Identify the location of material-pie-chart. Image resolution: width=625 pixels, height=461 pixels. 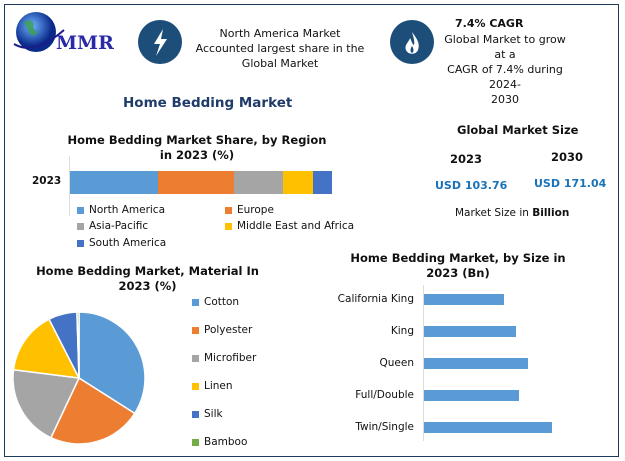
(79, 378).